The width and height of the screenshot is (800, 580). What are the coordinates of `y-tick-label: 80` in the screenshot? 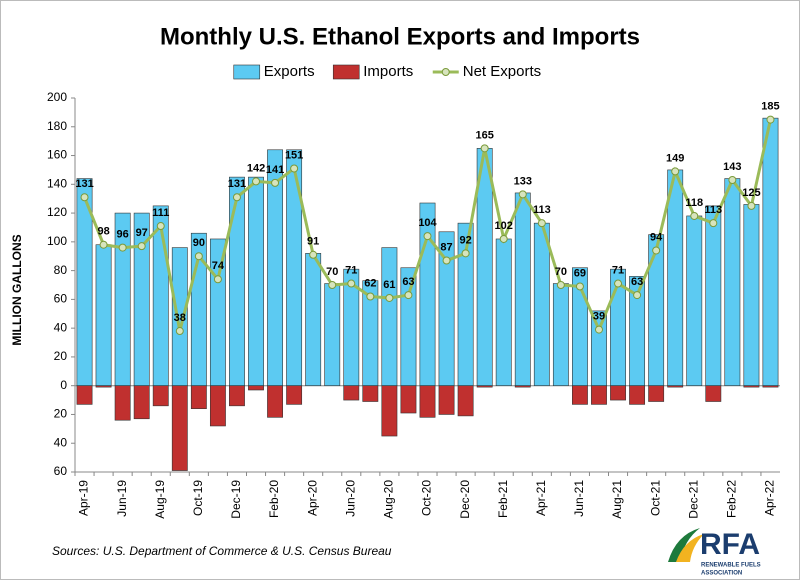 It's located at (61, 270).